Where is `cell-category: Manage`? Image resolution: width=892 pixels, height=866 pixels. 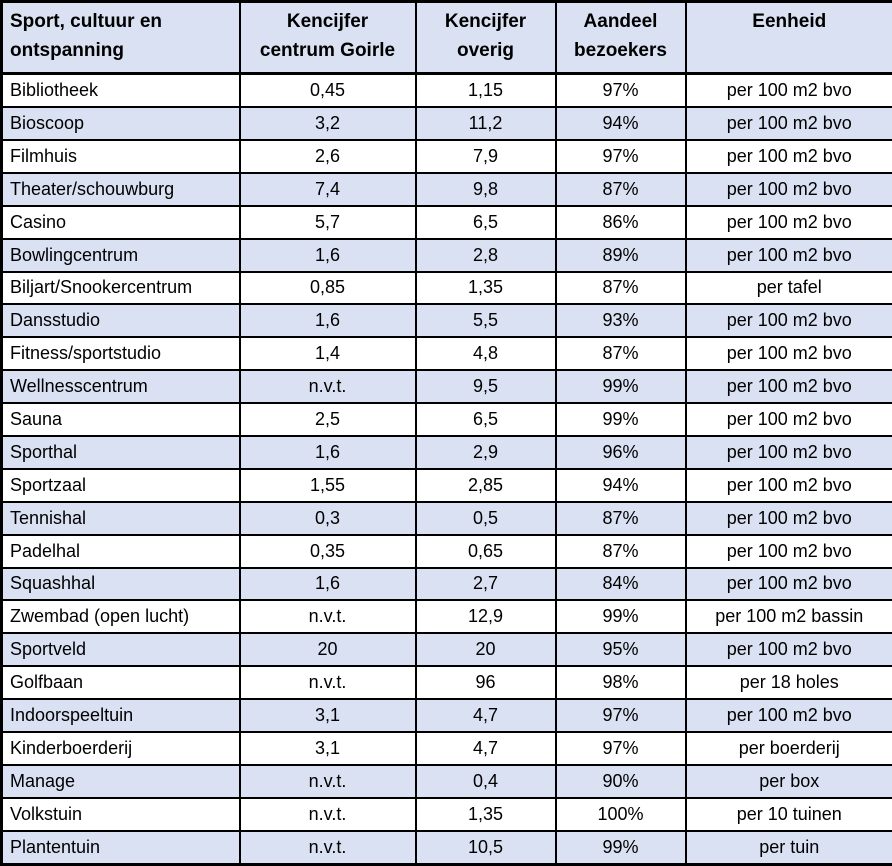 cell-category: Manage is located at coordinates (120, 781).